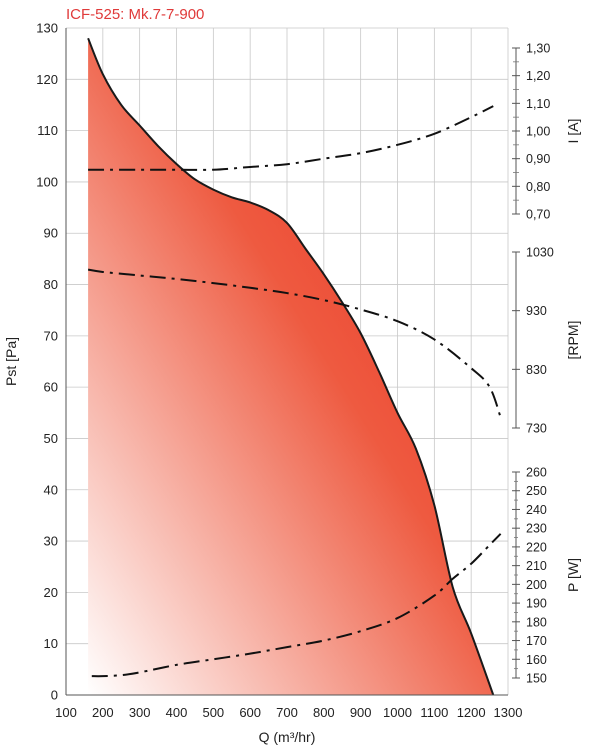 Image resolution: width=593 pixels, height=749 pixels. Describe the element at coordinates (536, 547) in the screenshot. I see `power-tick-label: 220` at that location.